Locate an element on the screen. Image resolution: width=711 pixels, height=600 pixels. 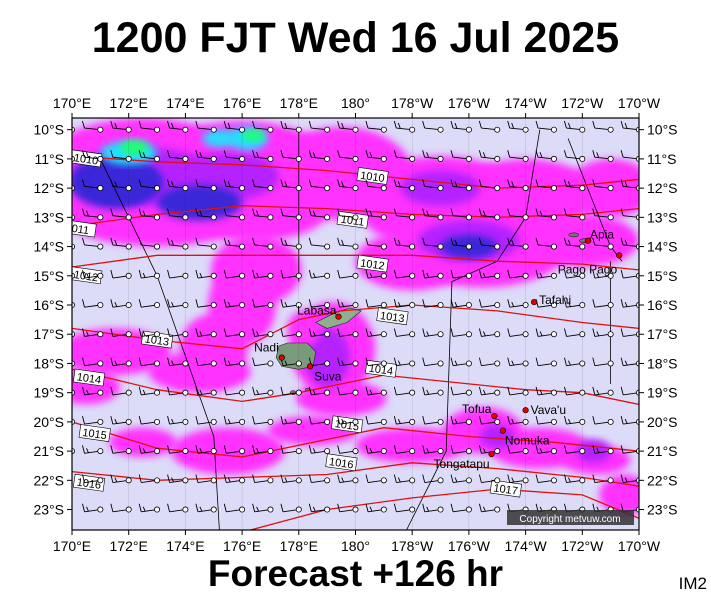
lat-label-right: 22°S is located at coordinates (662, 480).